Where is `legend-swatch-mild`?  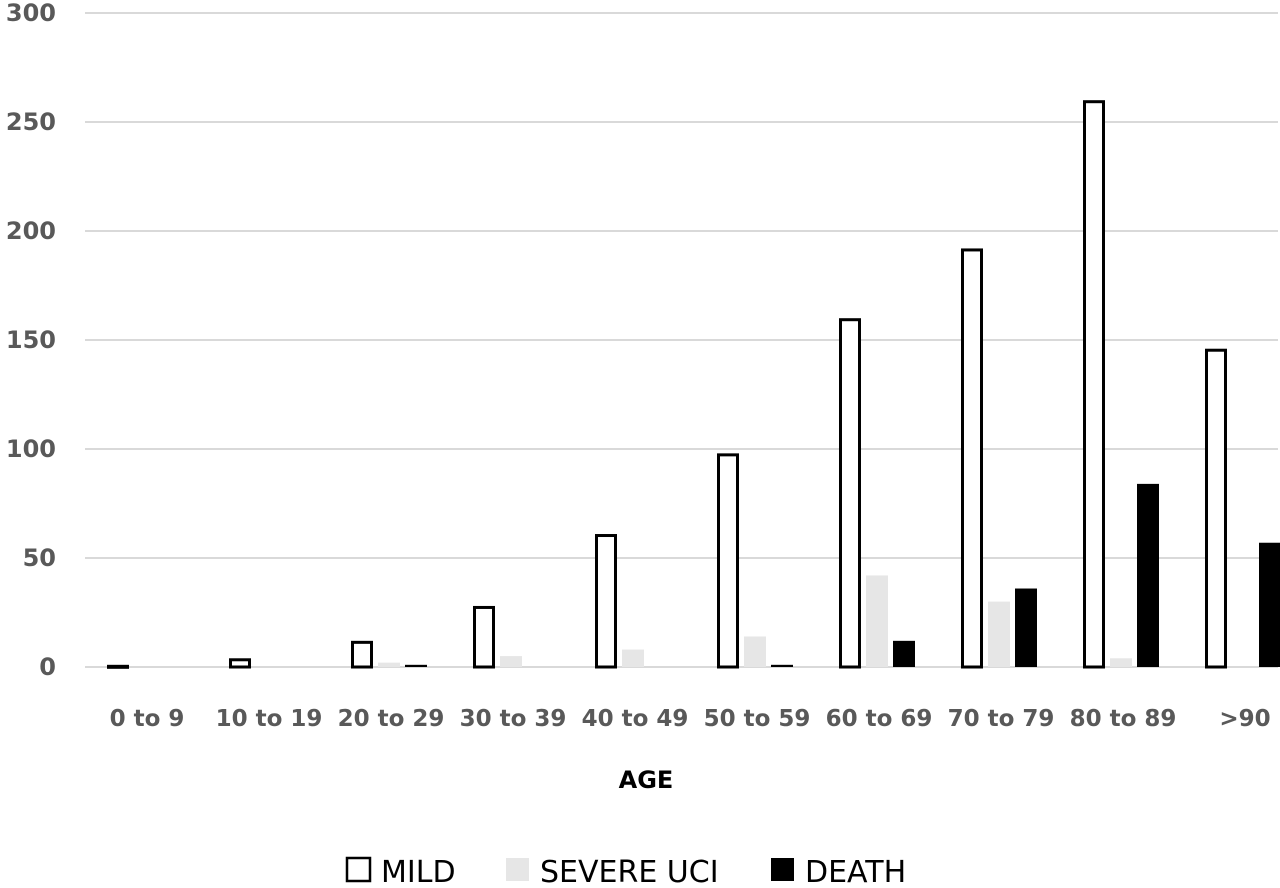
legend-swatch-mild is located at coordinates (358, 869).